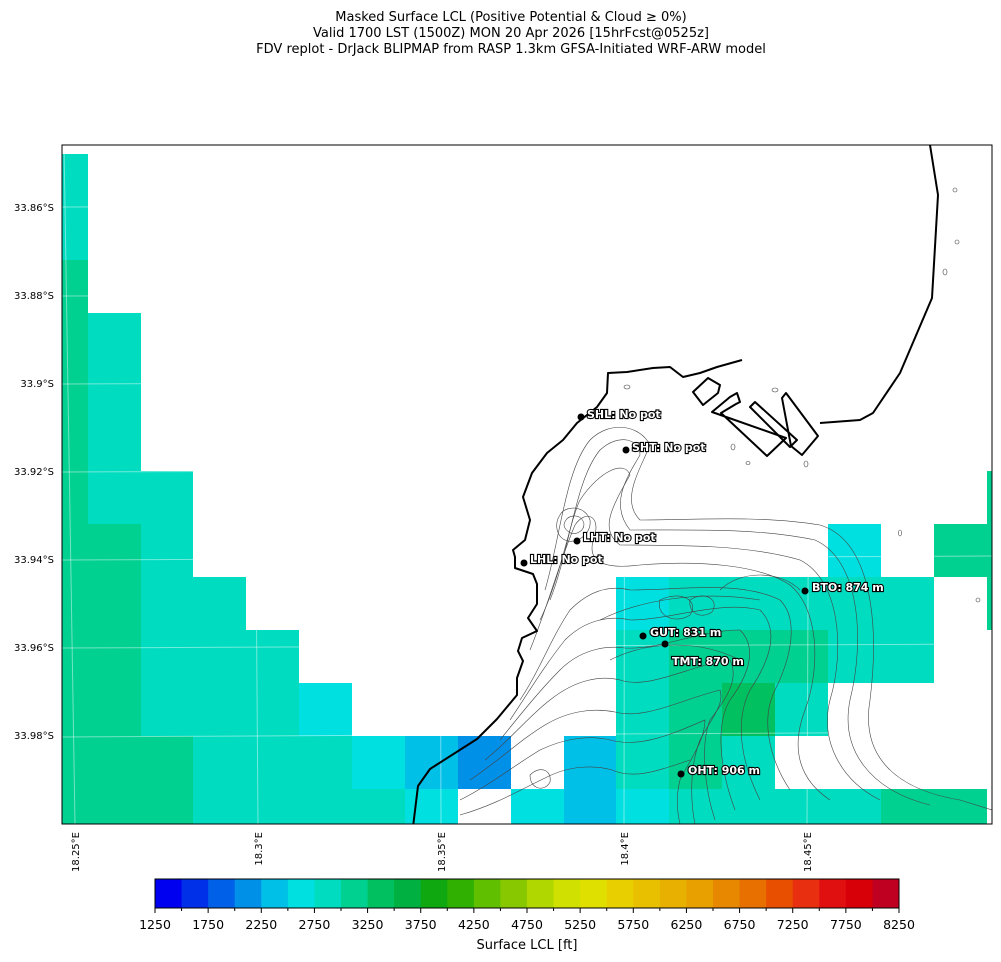  I want to click on station-lhl: LHL: No pot, so click(562, 559).